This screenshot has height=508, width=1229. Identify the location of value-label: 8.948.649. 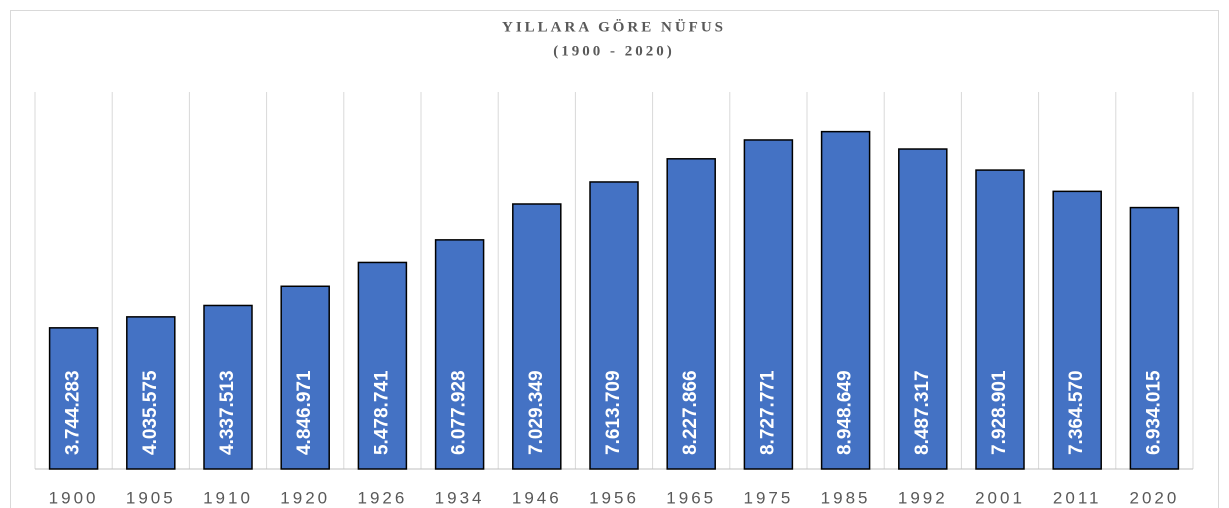
(845, 412).